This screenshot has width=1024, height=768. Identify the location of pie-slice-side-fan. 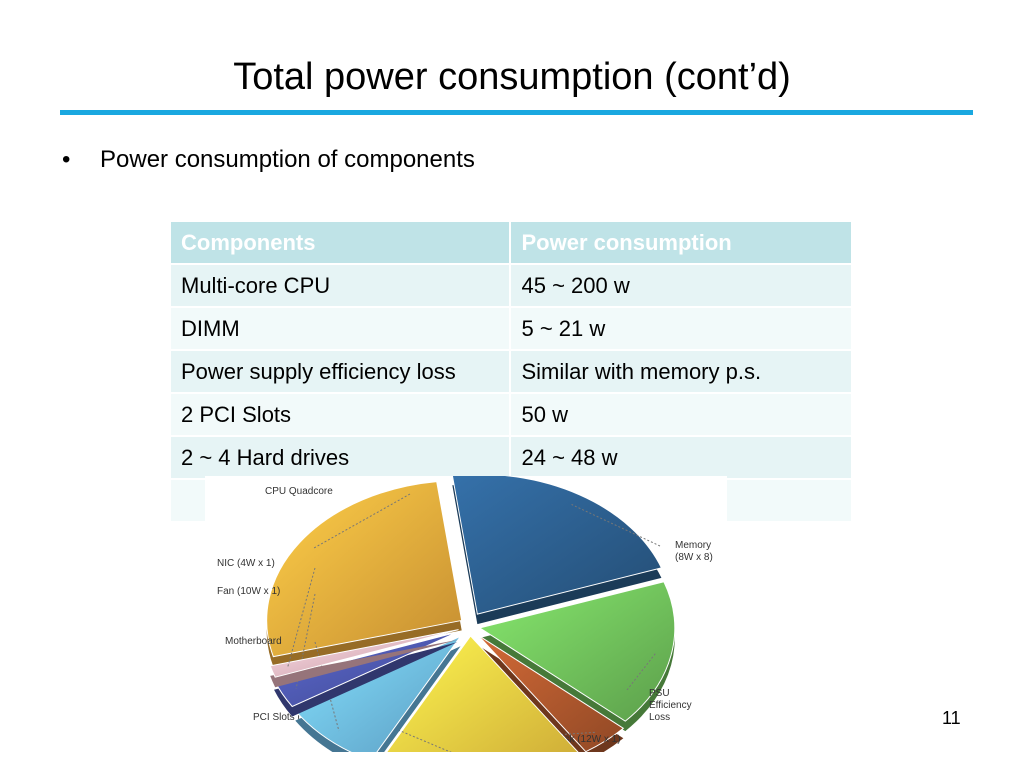
(366, 679).